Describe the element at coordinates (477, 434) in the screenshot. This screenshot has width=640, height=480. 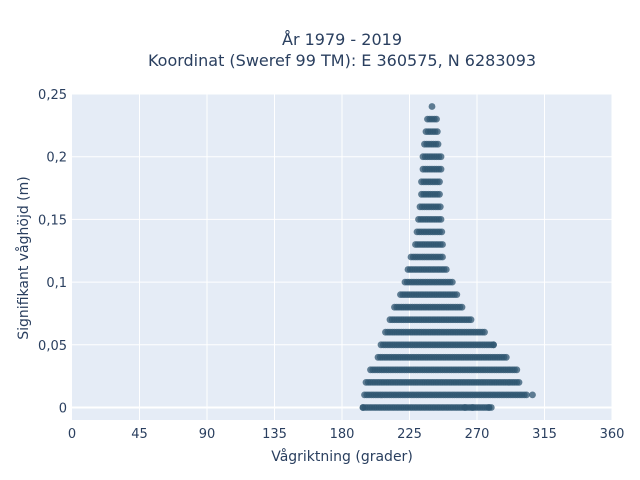
I see `x-tick-label: 270` at that location.